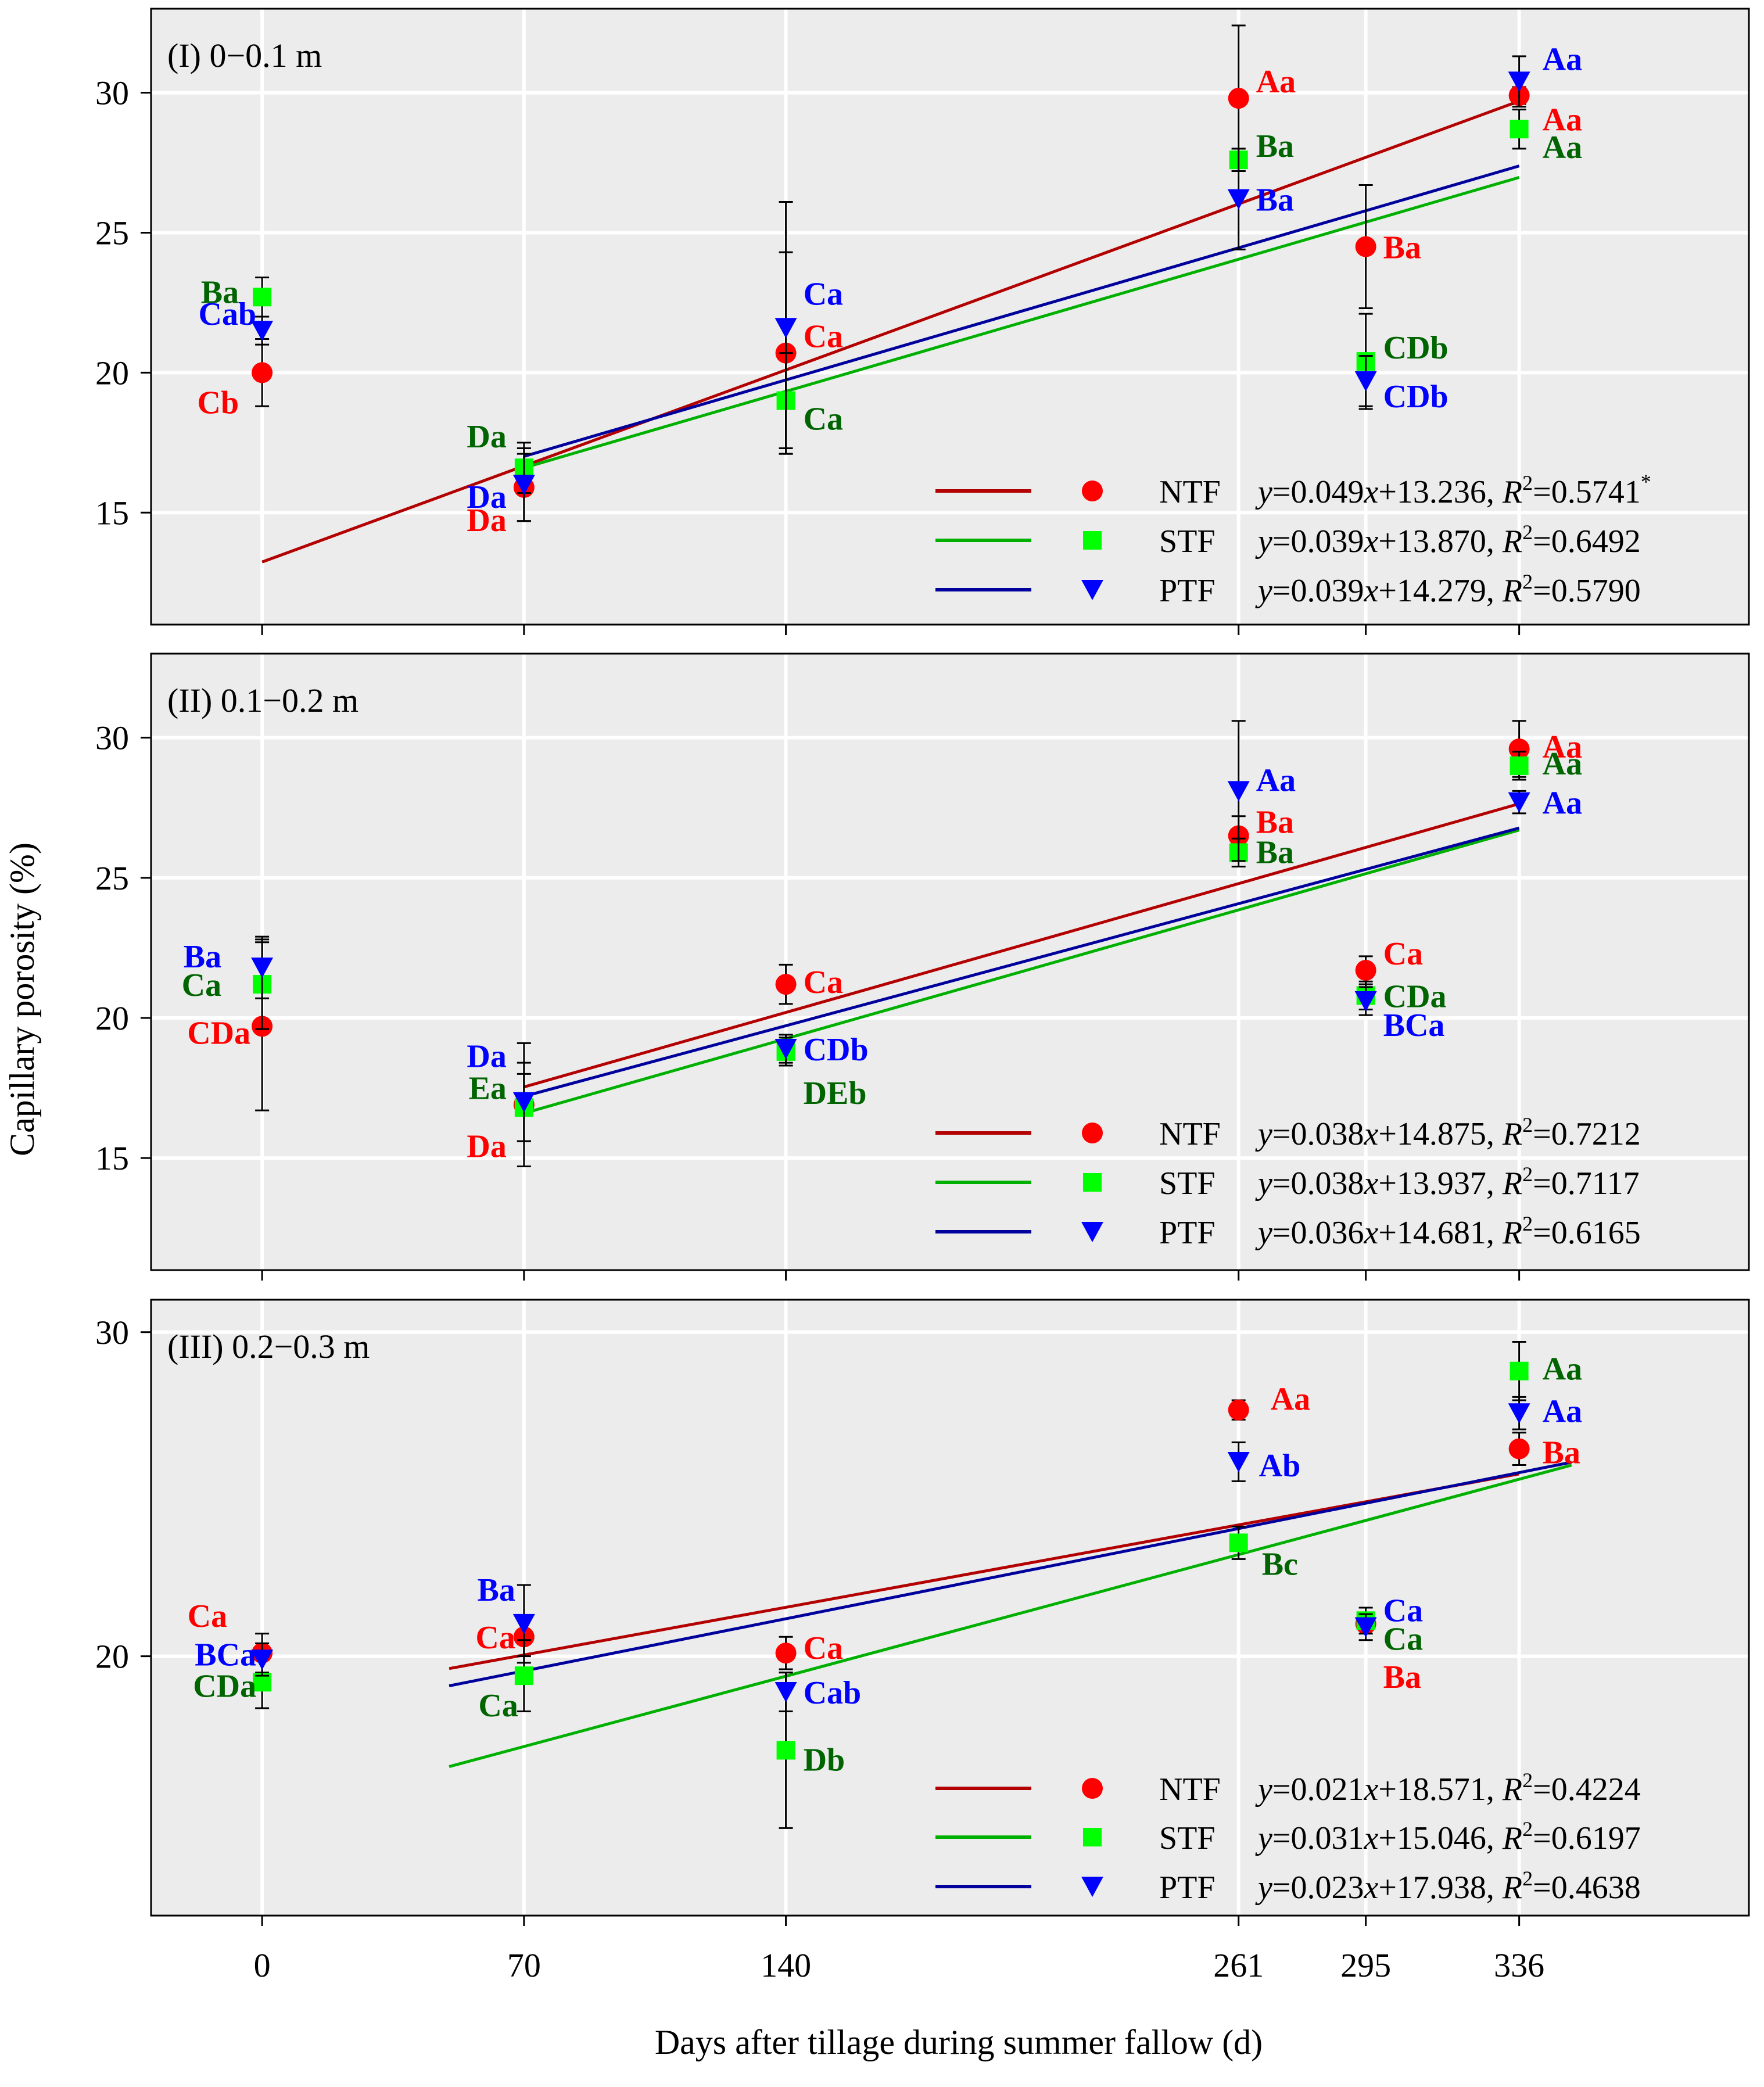 The width and height of the screenshot is (1764, 2087). I want to click on significance-label: Bc, so click(1280, 1564).